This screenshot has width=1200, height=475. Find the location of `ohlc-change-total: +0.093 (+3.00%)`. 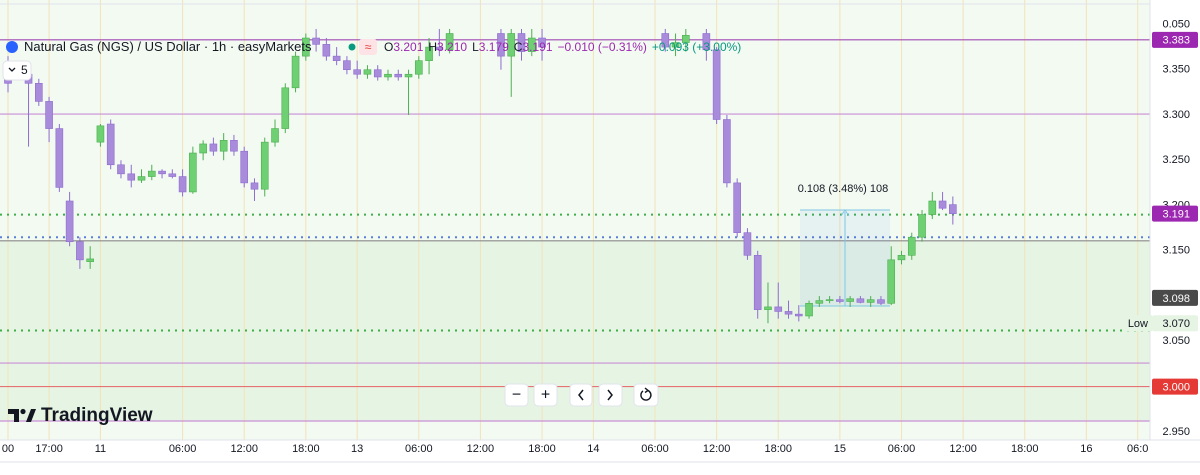

ohlc-change-total: +0.093 (+3.00%) is located at coordinates (696, 47).